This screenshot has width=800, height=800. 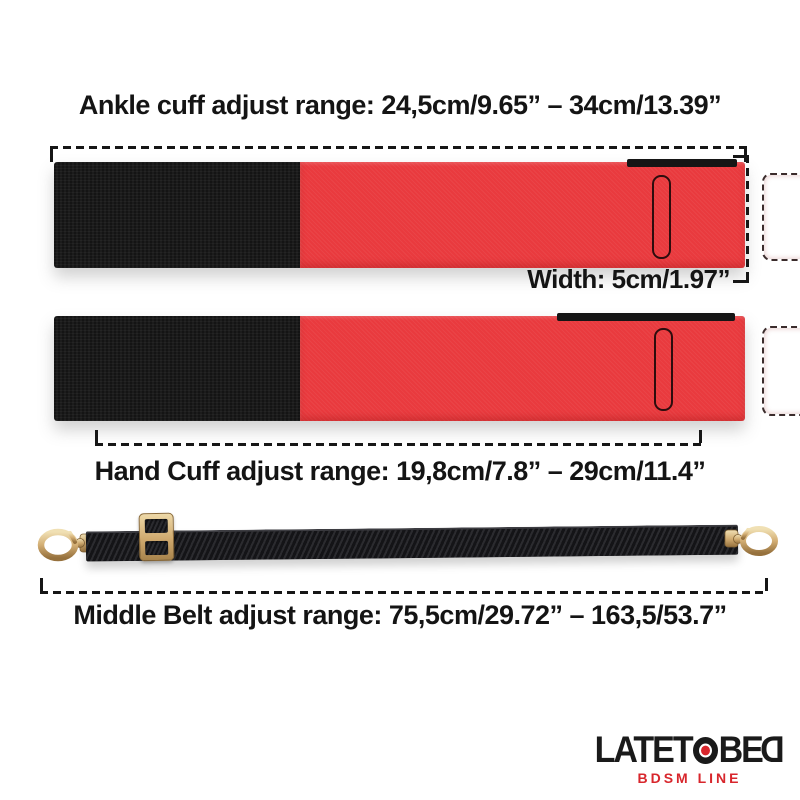 I want to click on brand-tagline: BDSM LINE, so click(x=689, y=778).